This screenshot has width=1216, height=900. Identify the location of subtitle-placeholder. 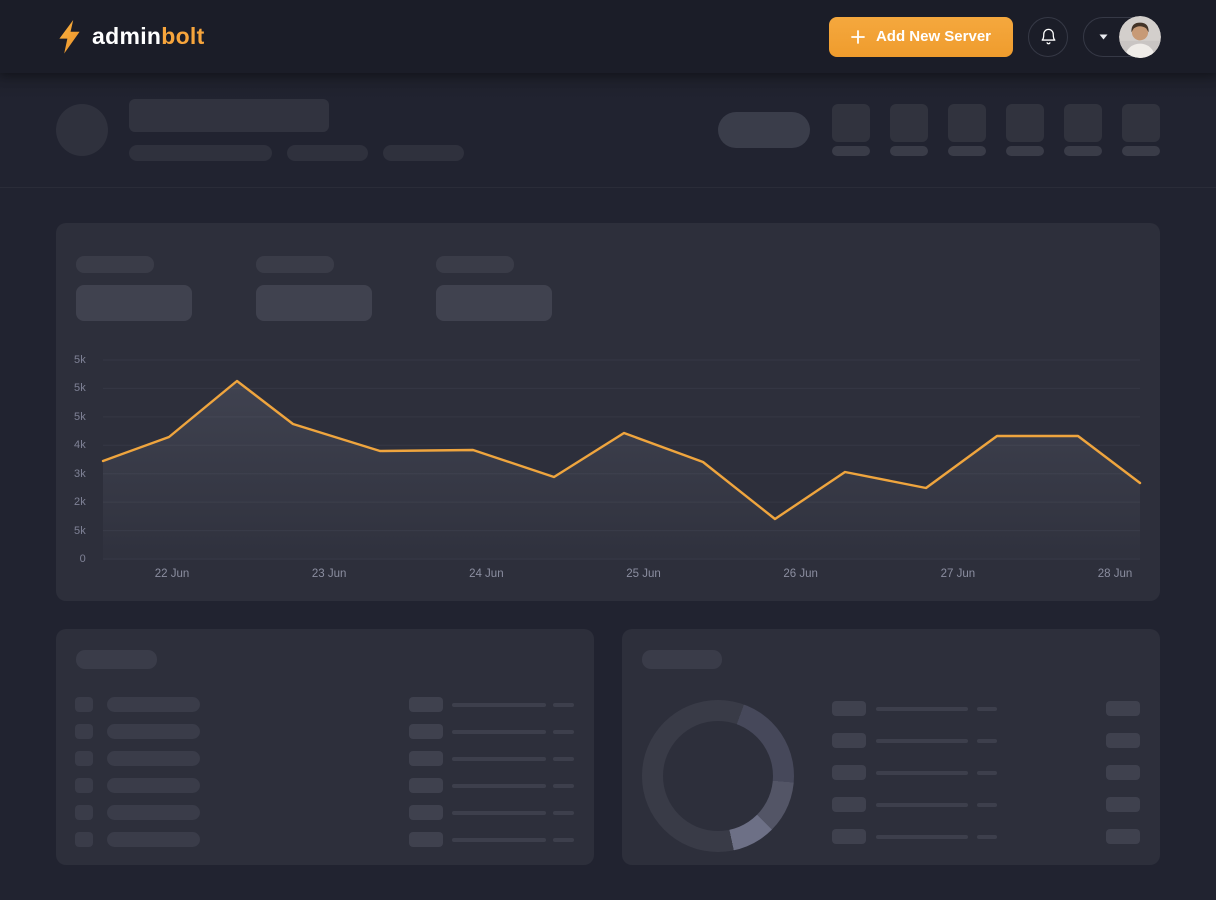
(200, 153).